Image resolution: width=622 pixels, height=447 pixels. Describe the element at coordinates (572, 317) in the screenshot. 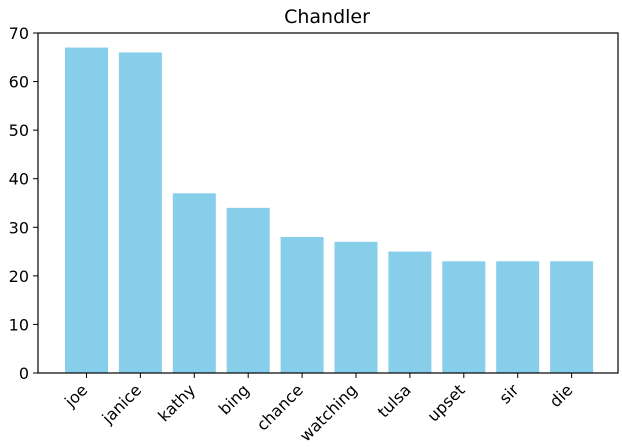

I see `bar-die` at that location.